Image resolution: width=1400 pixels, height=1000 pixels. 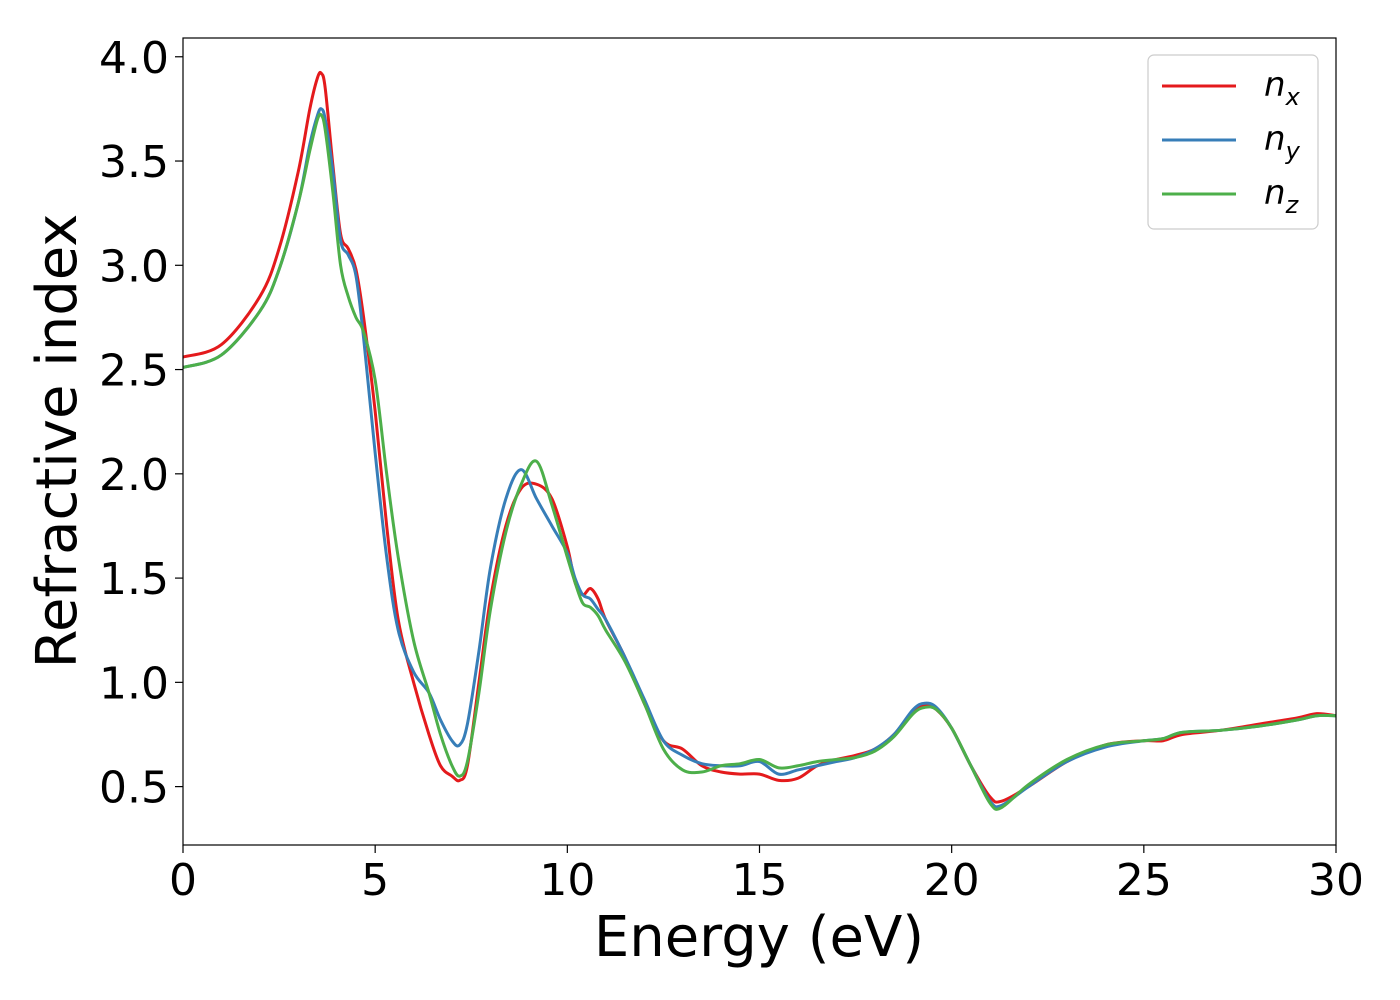 What do you see at coordinates (759, 937) in the screenshot?
I see `x-axis-label: Energy (eV)` at bounding box center [759, 937].